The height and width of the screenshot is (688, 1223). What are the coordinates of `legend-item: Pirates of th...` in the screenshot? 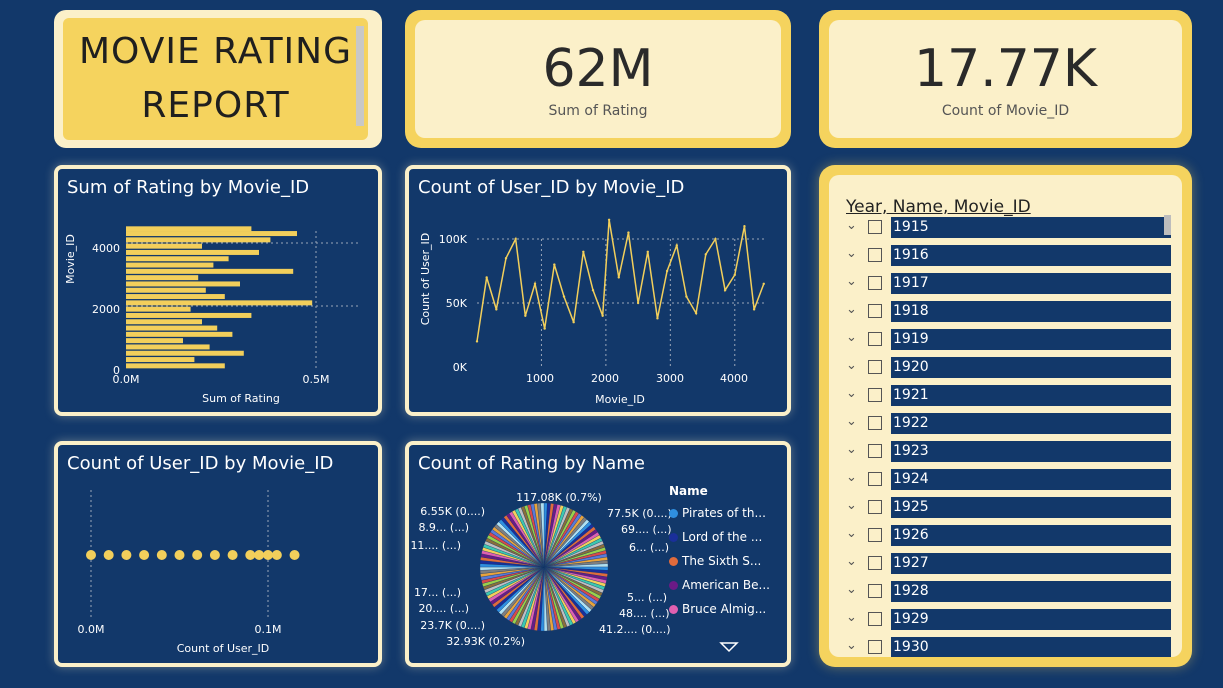 It's located at (717, 513).